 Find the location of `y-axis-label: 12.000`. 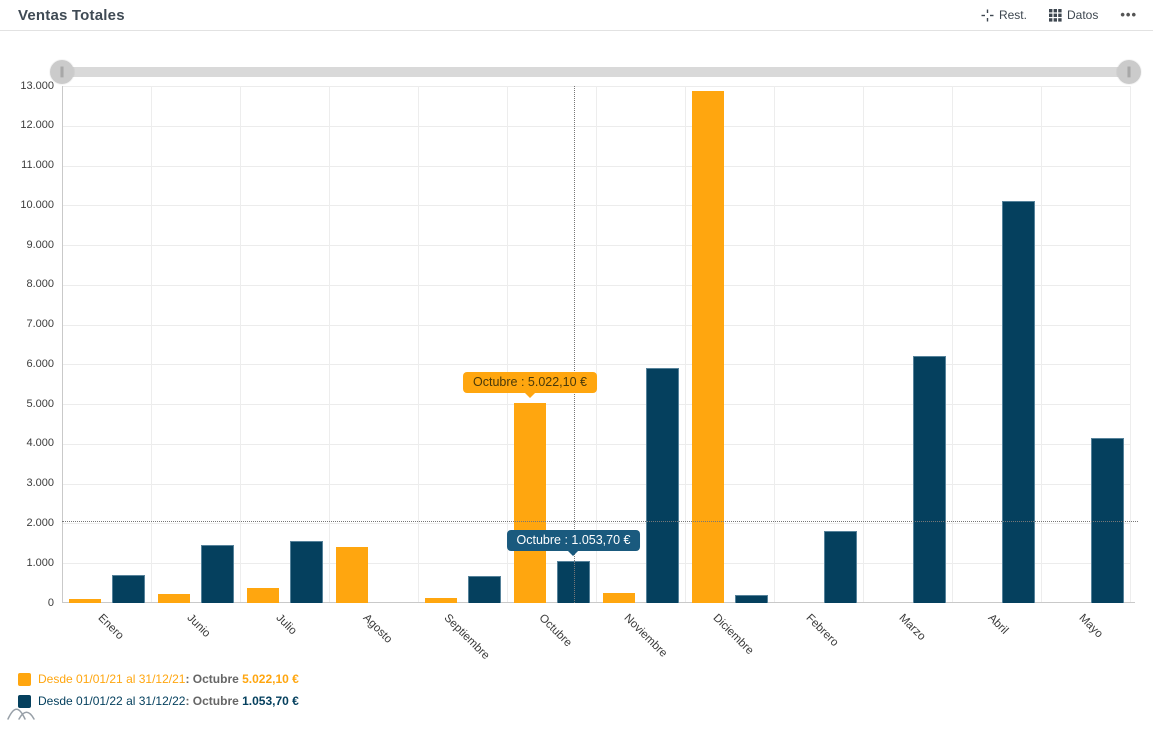

y-axis-label: 12.000 is located at coordinates (37, 125).